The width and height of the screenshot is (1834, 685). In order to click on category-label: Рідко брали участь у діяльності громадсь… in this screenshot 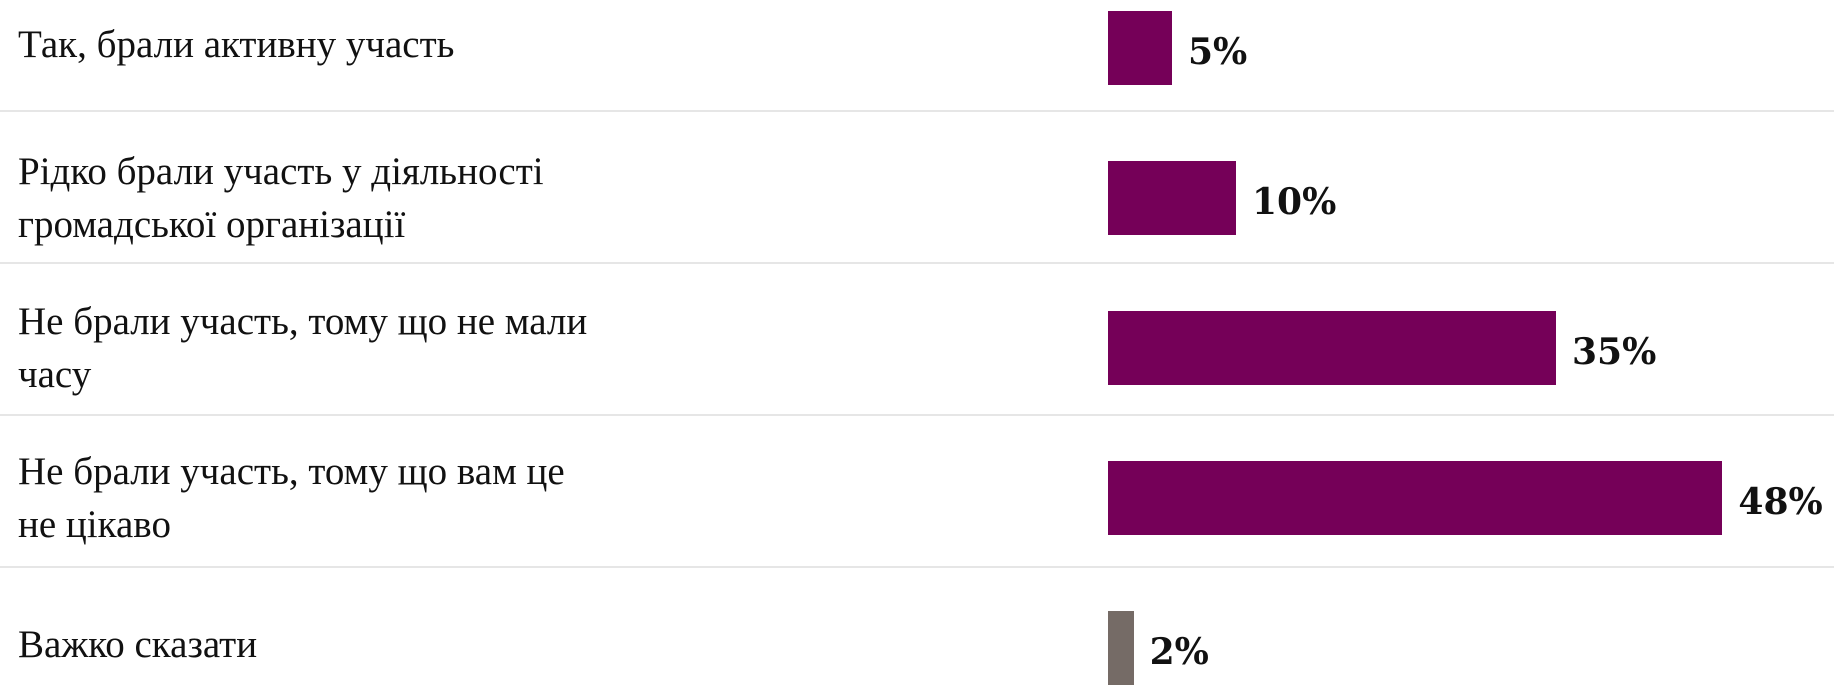, I will do `click(281, 198)`.